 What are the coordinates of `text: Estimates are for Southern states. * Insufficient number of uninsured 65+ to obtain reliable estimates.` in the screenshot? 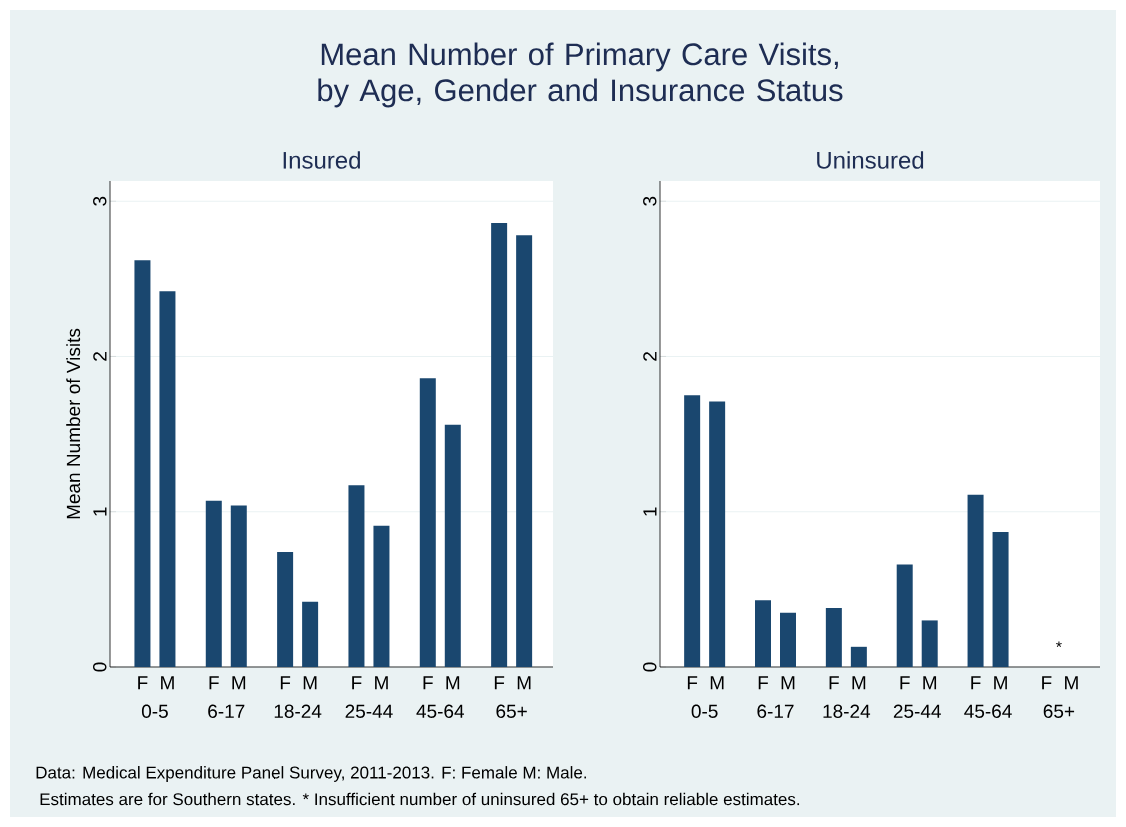 It's located at (420, 799).